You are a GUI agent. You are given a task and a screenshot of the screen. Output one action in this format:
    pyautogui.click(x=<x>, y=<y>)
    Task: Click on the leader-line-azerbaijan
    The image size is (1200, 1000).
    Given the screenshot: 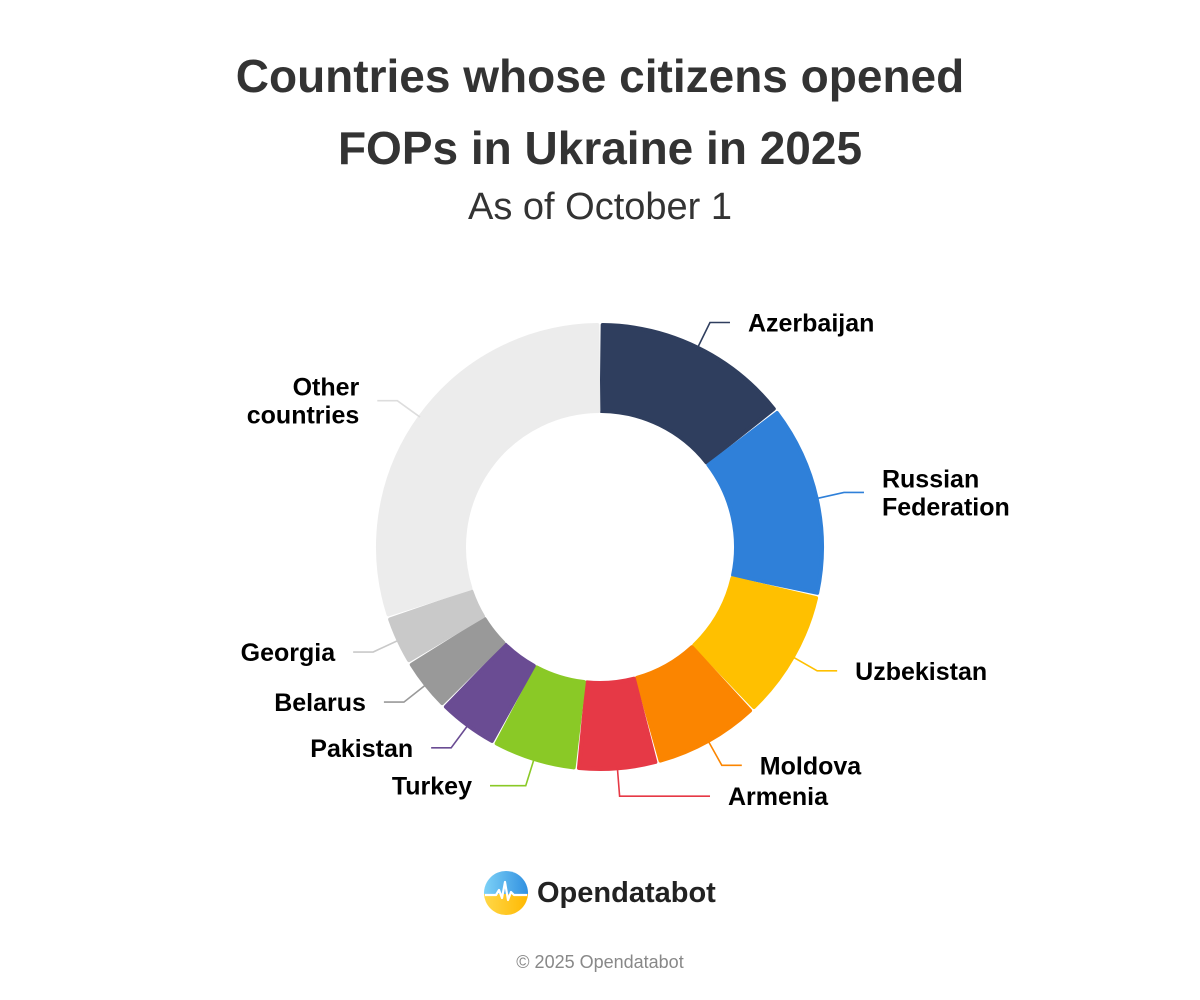 What is the action you would take?
    pyautogui.click(x=713, y=334)
    